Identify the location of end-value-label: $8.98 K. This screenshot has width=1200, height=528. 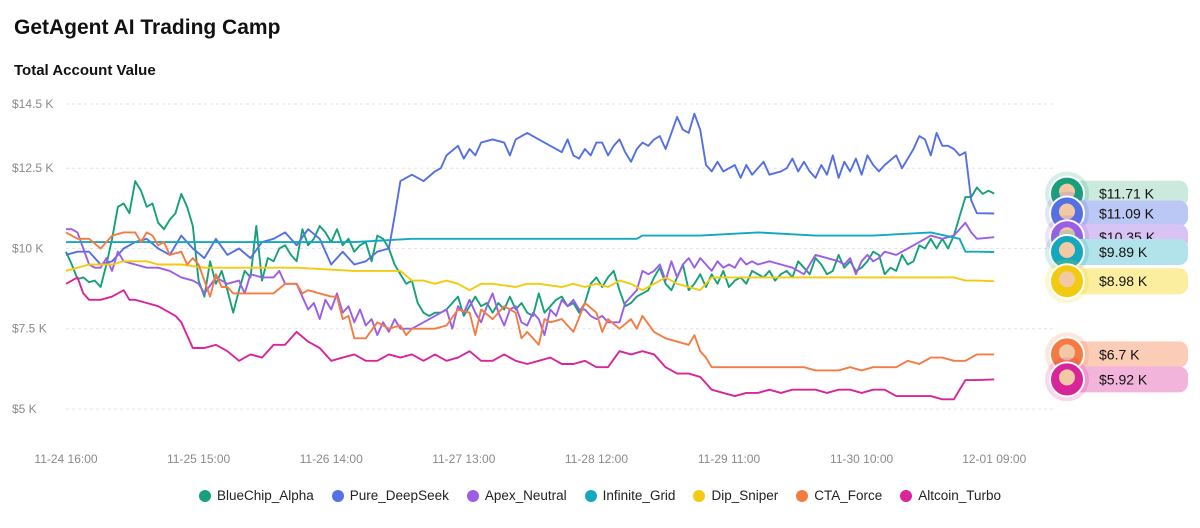
(1123, 281).